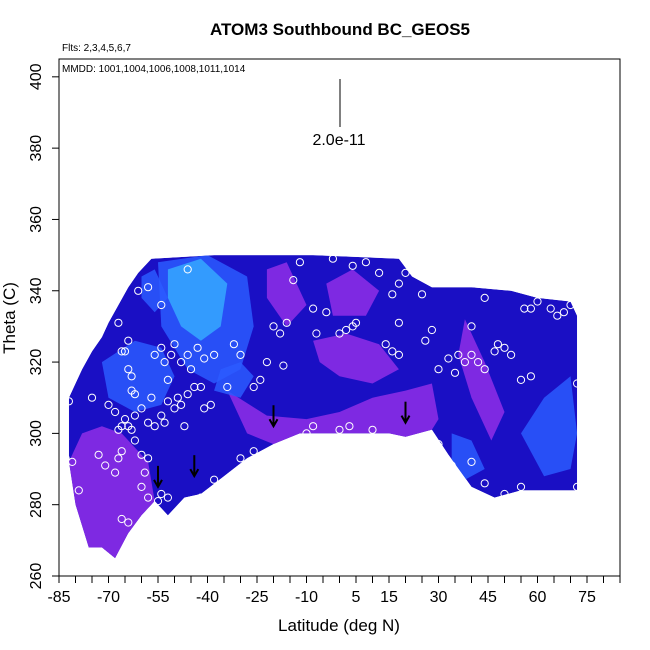 This screenshot has width=650, height=650. What do you see at coordinates (538, 597) in the screenshot?
I see `x-tick-label: 60` at bounding box center [538, 597].